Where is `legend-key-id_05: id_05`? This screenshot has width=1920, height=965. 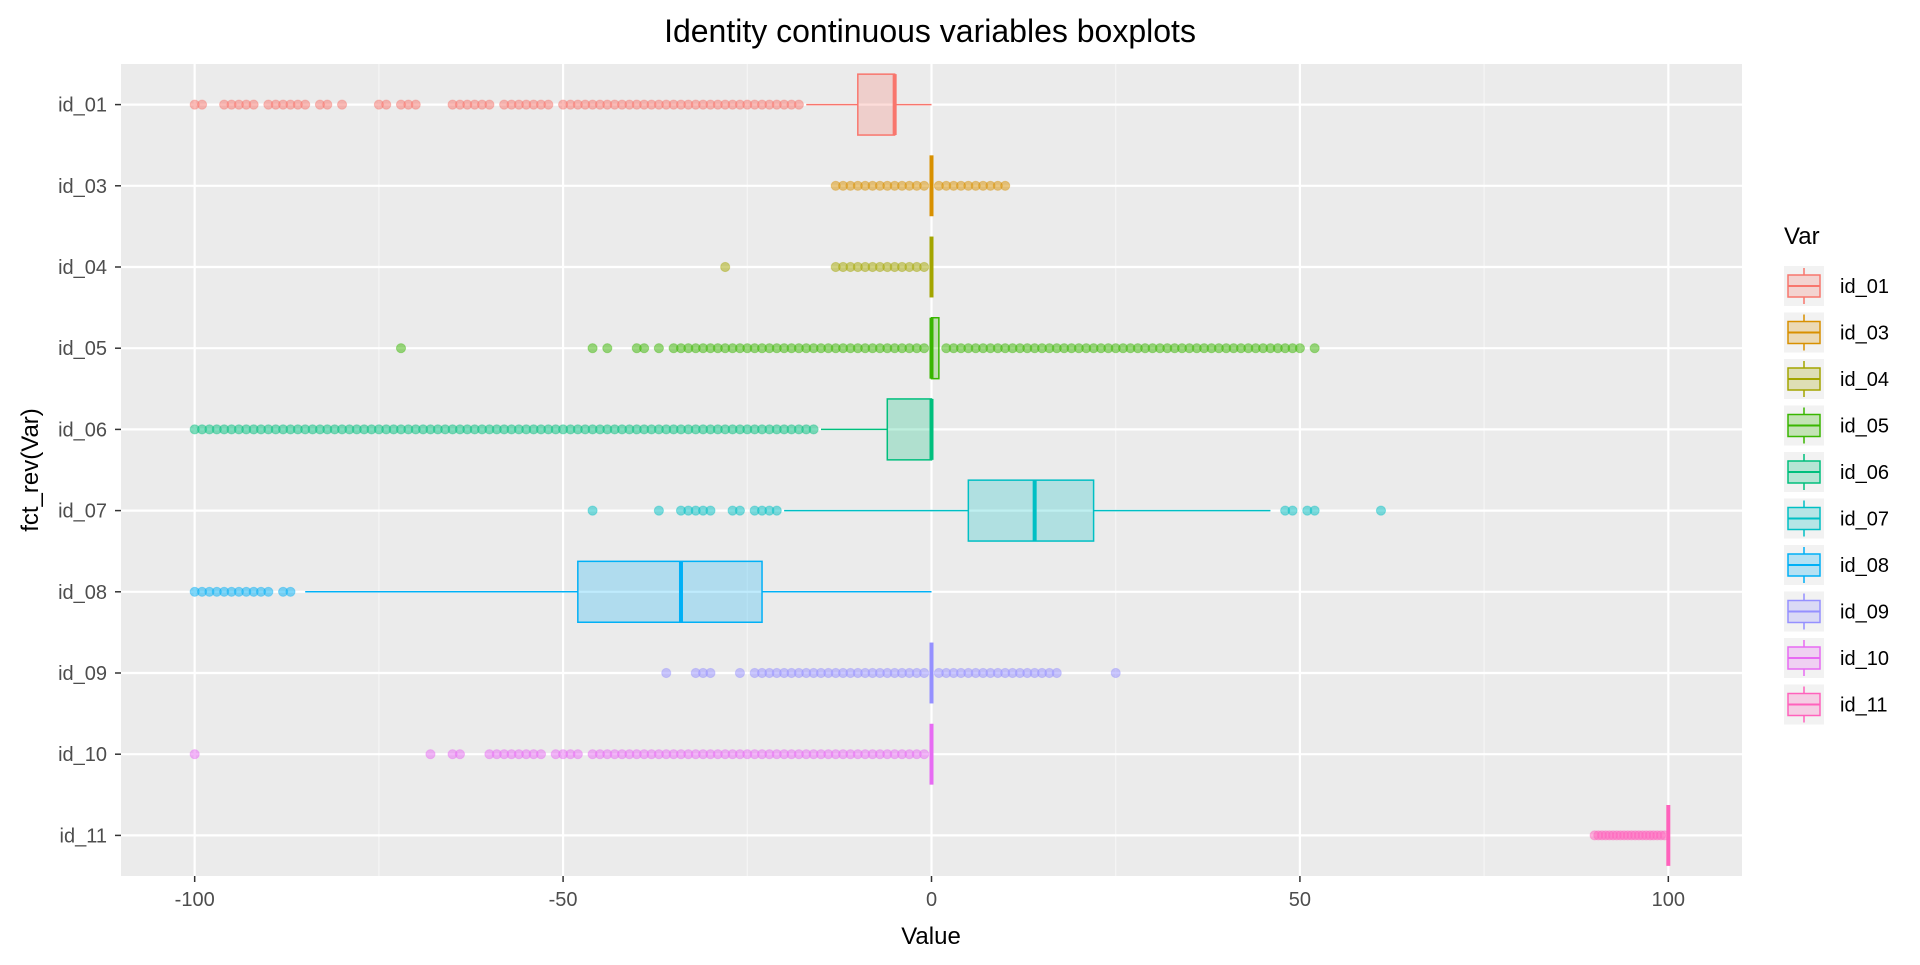 legend-key-id_05: id_05 is located at coordinates (1836, 425).